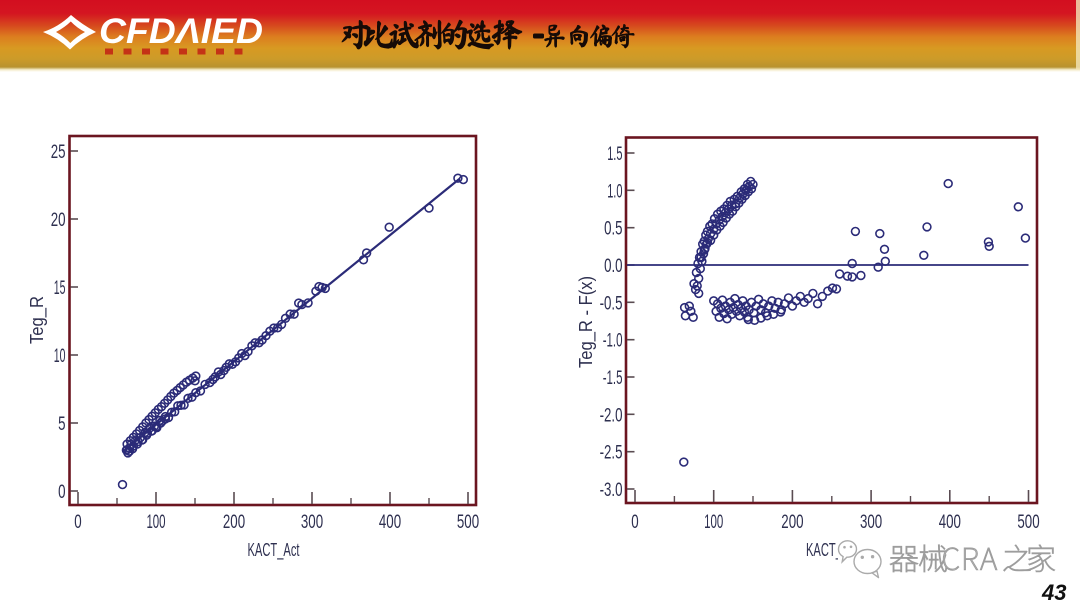 The image size is (1080, 612). Describe the element at coordinates (274, 550) in the screenshot. I see `svg-text: KACT_Act` at that location.